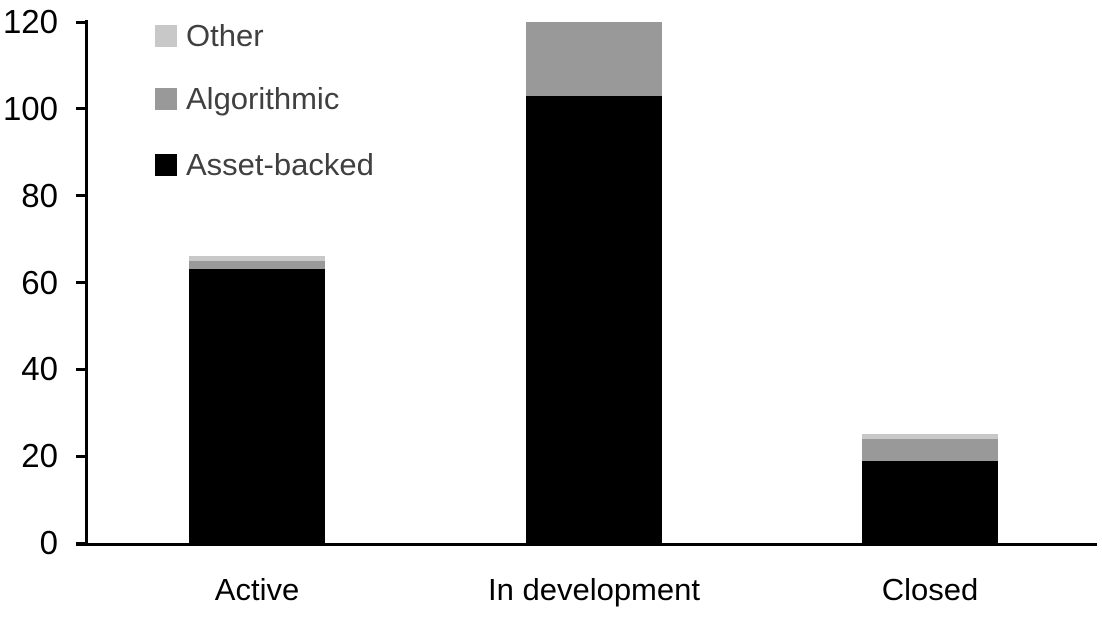 This screenshot has width=1102, height=618. What do you see at coordinates (930, 449) in the screenshot?
I see `bar-segment-algorithmic-closed` at bounding box center [930, 449].